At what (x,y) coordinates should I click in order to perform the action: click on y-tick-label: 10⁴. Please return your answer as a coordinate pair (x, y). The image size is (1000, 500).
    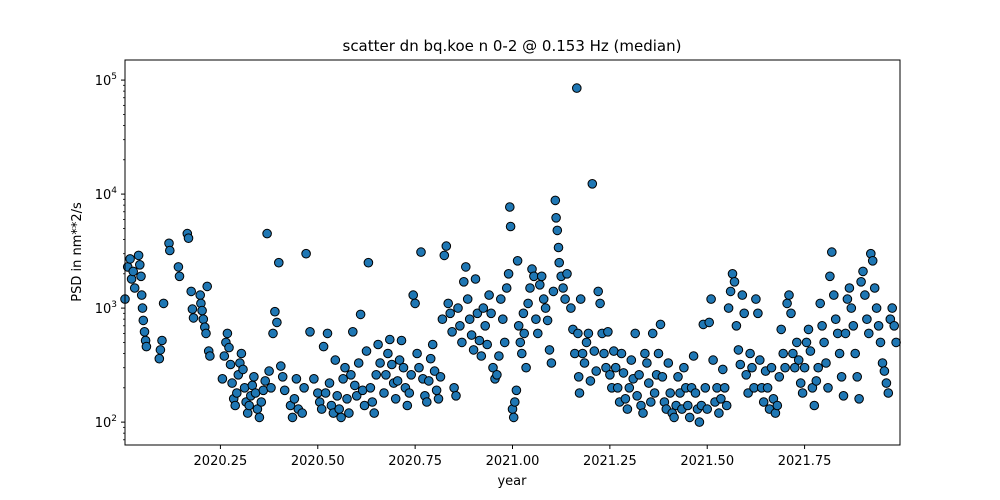
    Looking at the image, I should click on (106, 194).